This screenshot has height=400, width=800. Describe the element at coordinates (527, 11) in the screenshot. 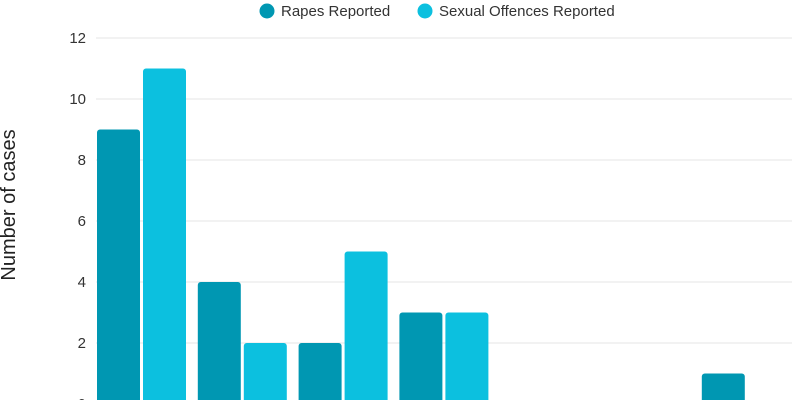

I see `legend-label-series2: Sexual Offences Reported` at that location.